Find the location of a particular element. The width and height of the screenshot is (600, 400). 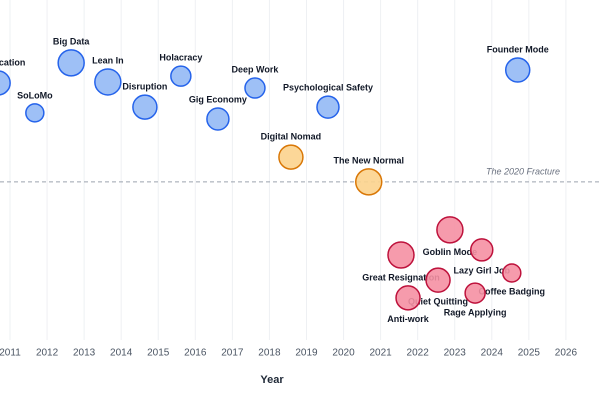

x-tick-label: 2017 is located at coordinates (232, 353).